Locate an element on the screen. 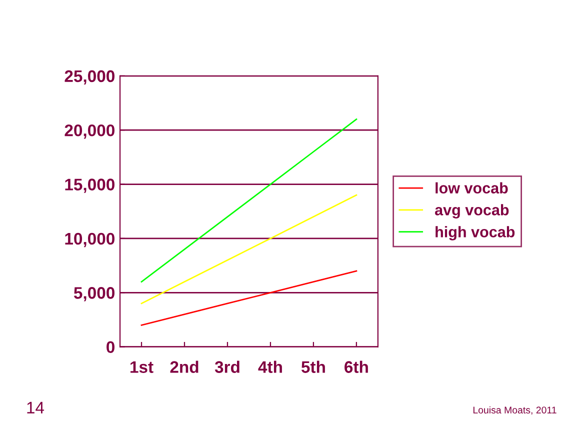 The width and height of the screenshot is (577, 424). y-tick-label: 5,000 is located at coordinates (94, 294).